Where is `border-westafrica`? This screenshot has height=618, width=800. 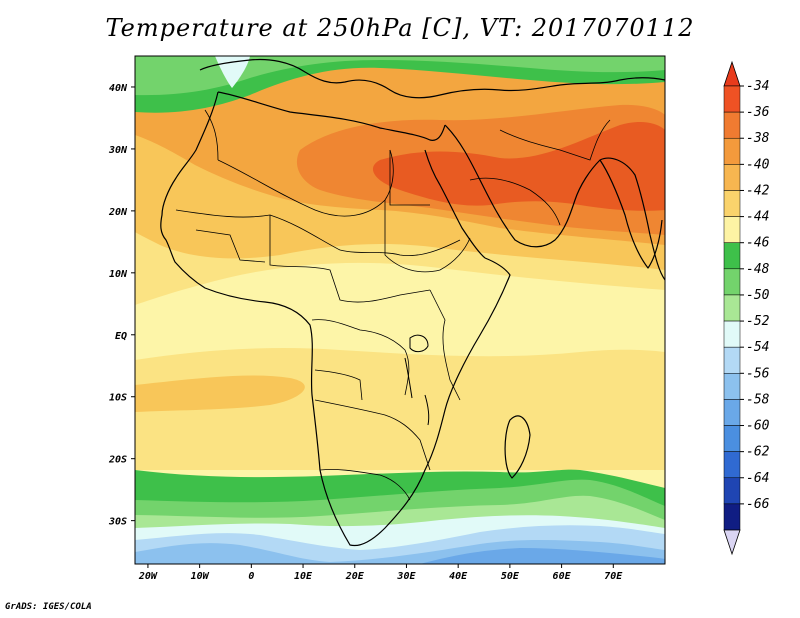 border-westafrica is located at coordinates (230, 246).